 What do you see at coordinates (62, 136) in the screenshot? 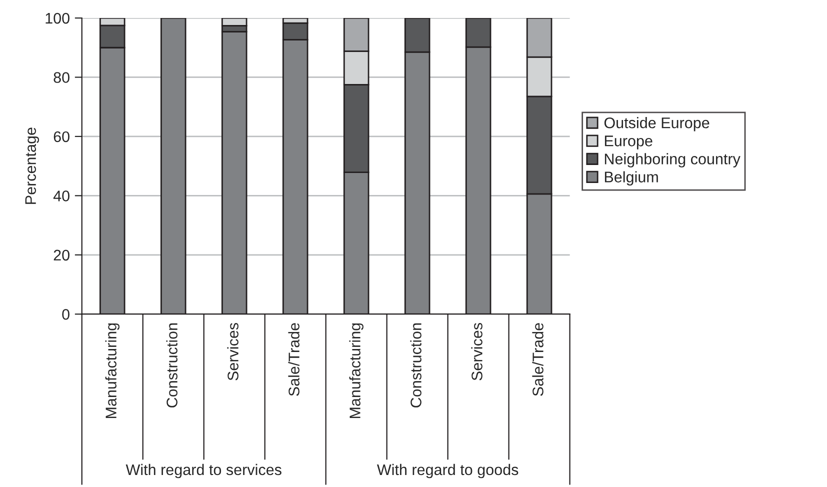
I see `y-tick-label: 60` at bounding box center [62, 136].